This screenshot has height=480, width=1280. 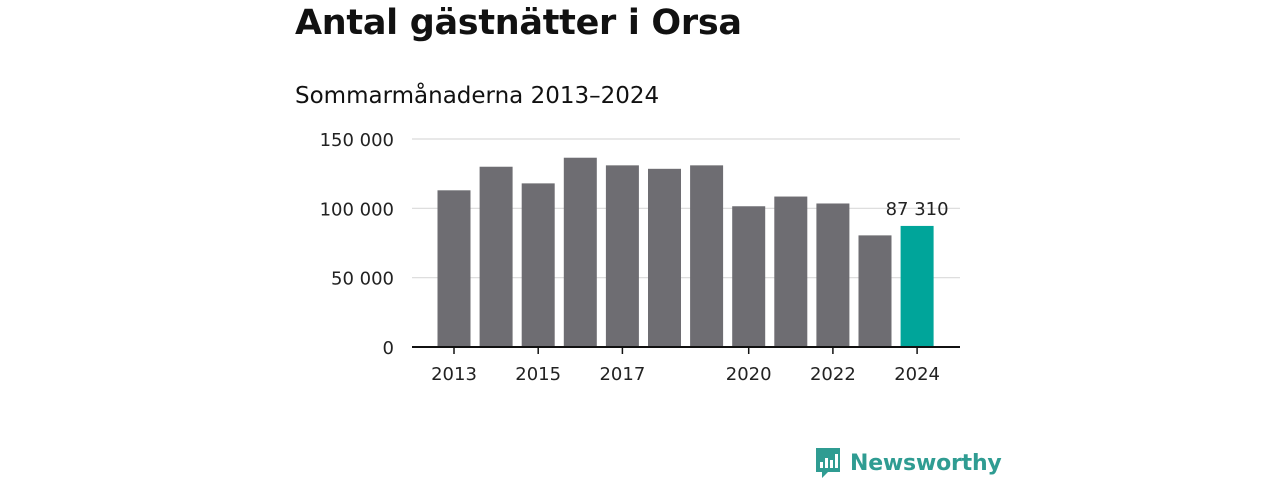 I want to click on x-tick-label: 2013, so click(x=454, y=374).